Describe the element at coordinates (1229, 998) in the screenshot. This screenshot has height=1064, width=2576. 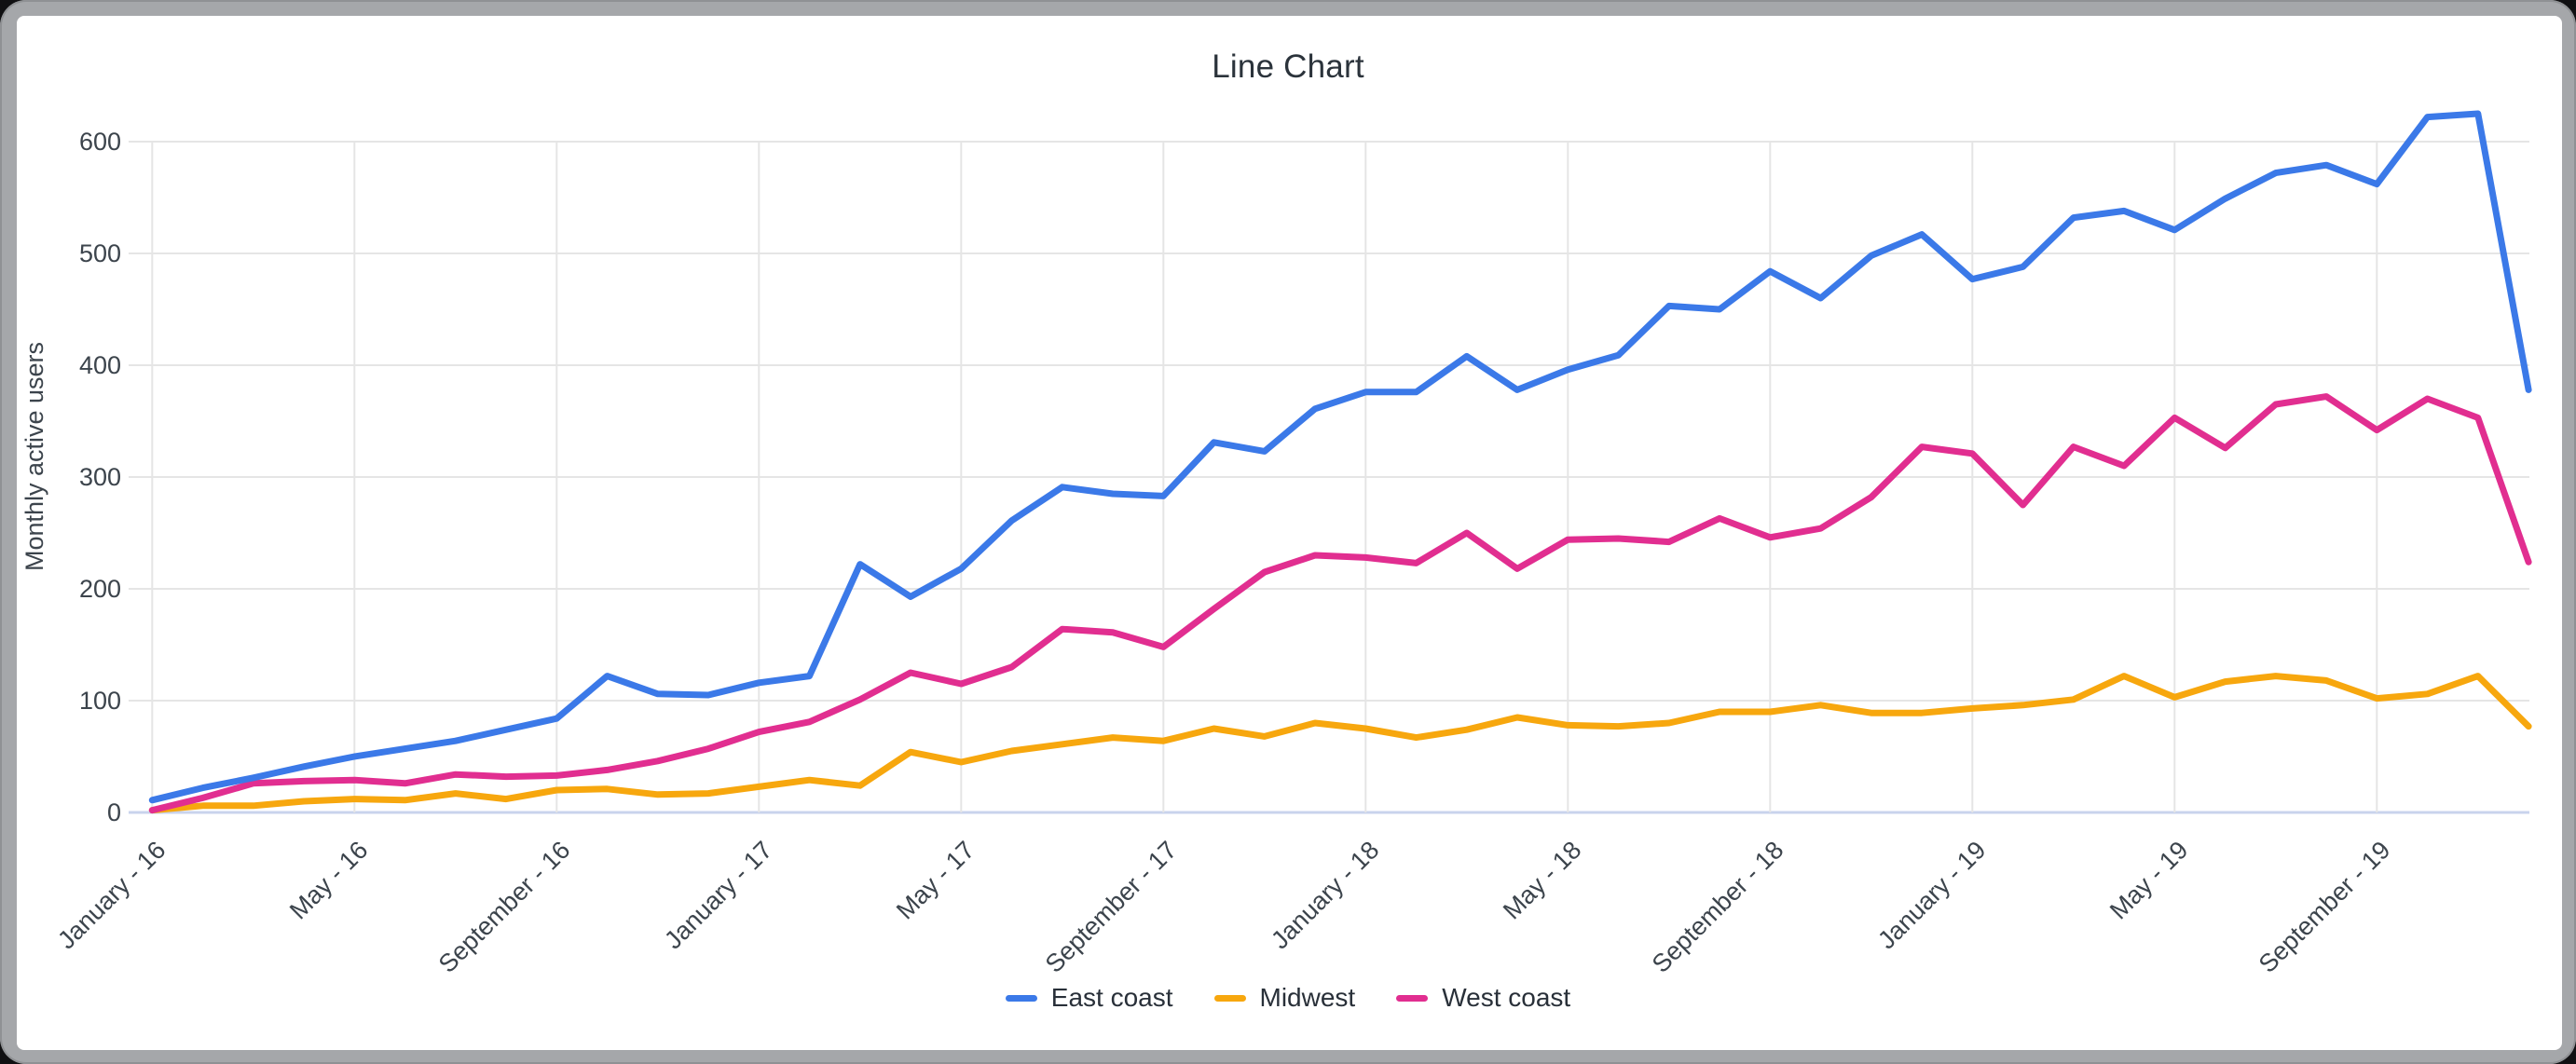
I see `legend-swatch-midwest` at that location.